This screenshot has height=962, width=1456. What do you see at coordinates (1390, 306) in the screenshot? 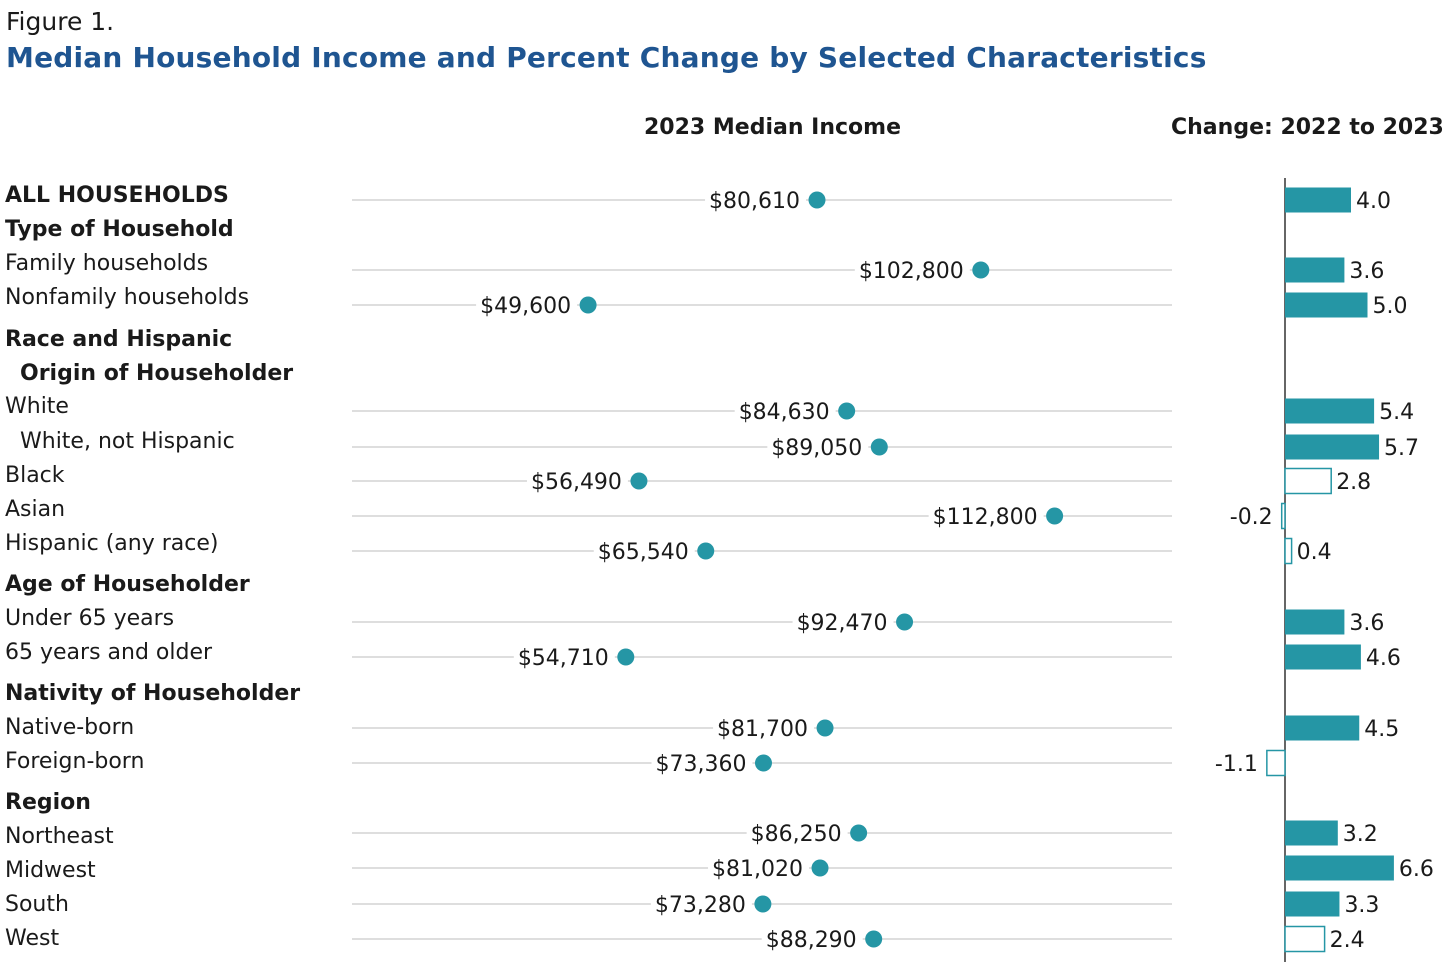
I see `change-value-label: 5.0` at bounding box center [1390, 306].